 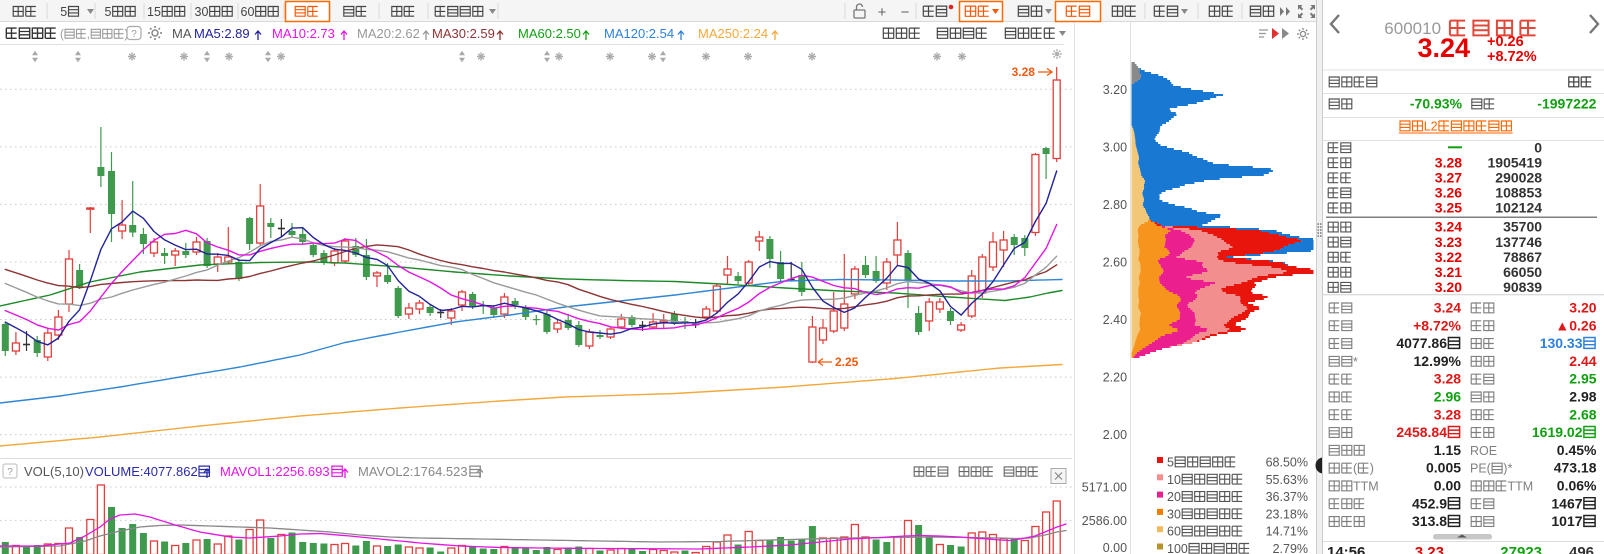 What do you see at coordinates (1522, 272) in the screenshot?
I see `svg-text: 66050` at bounding box center [1522, 272].